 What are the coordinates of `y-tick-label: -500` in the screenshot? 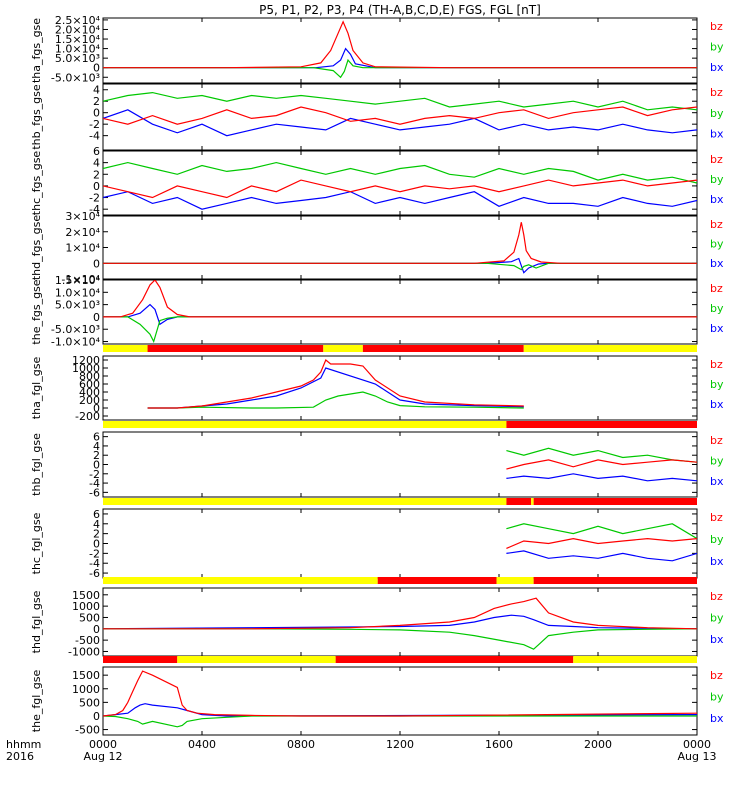 It's located at (87, 730).